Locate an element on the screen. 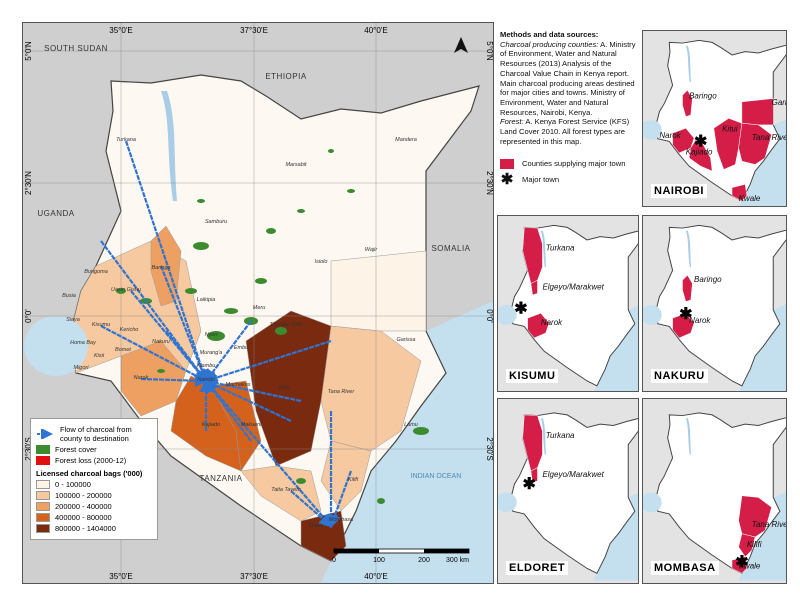 Image resolution: width=800 pixels, height=600 pixels. county-label: Nairobi is located at coordinates (206, 380).